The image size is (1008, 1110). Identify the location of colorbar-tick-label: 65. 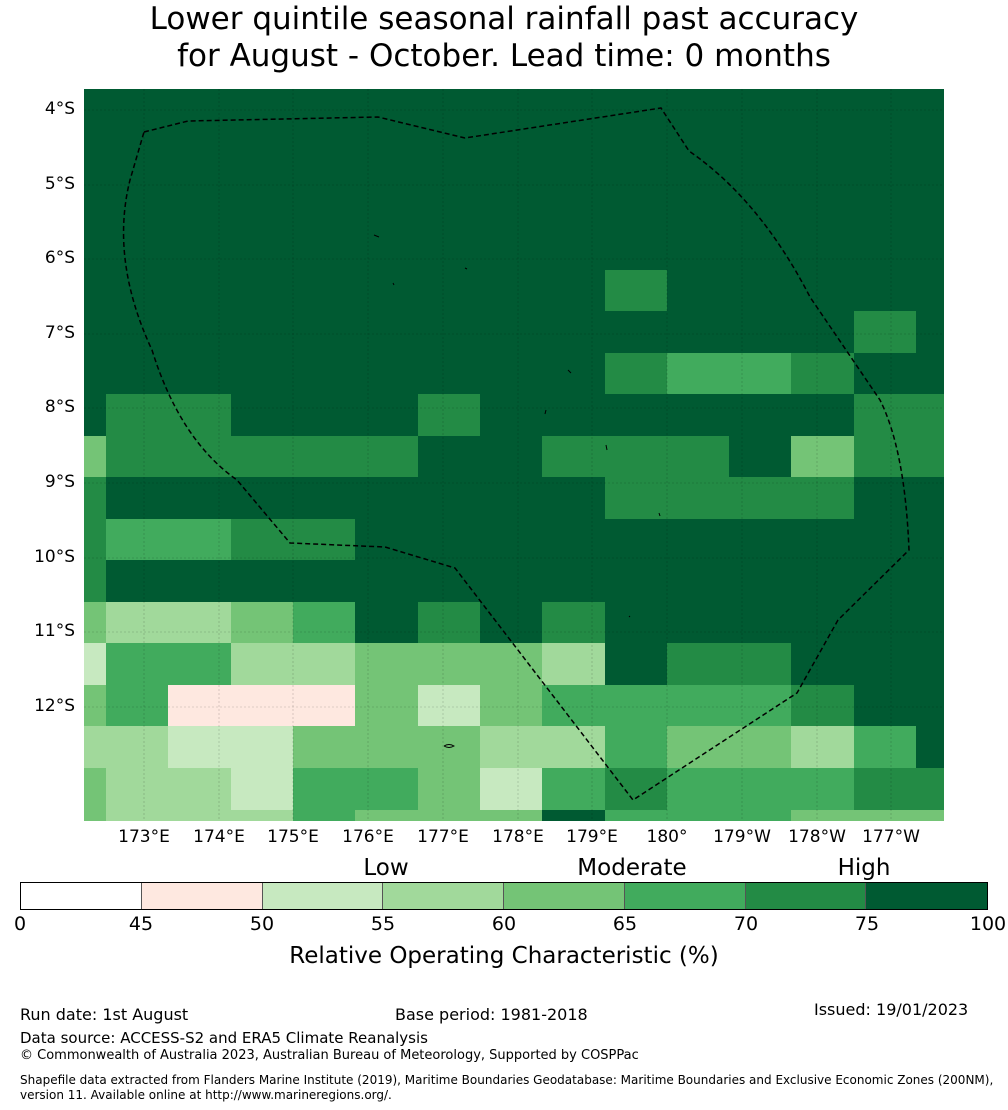
(625, 924).